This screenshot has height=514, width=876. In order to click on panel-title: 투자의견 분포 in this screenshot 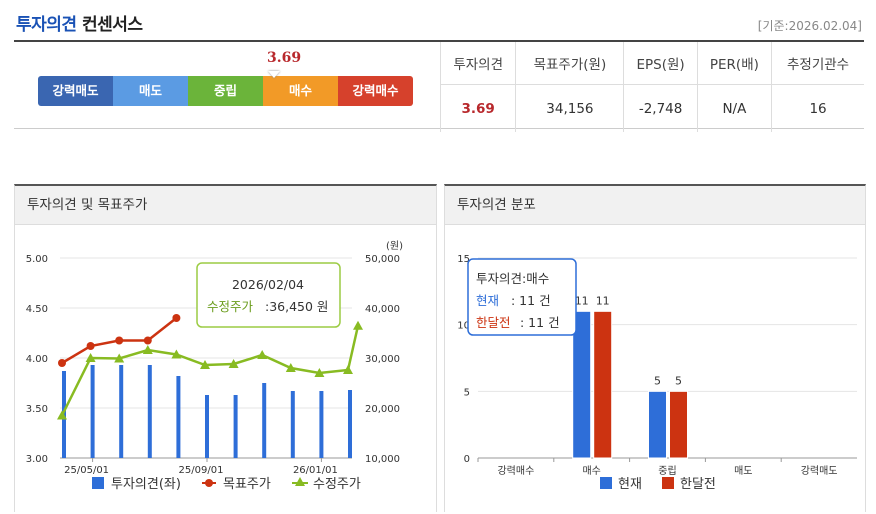, I will do `click(655, 205)`.